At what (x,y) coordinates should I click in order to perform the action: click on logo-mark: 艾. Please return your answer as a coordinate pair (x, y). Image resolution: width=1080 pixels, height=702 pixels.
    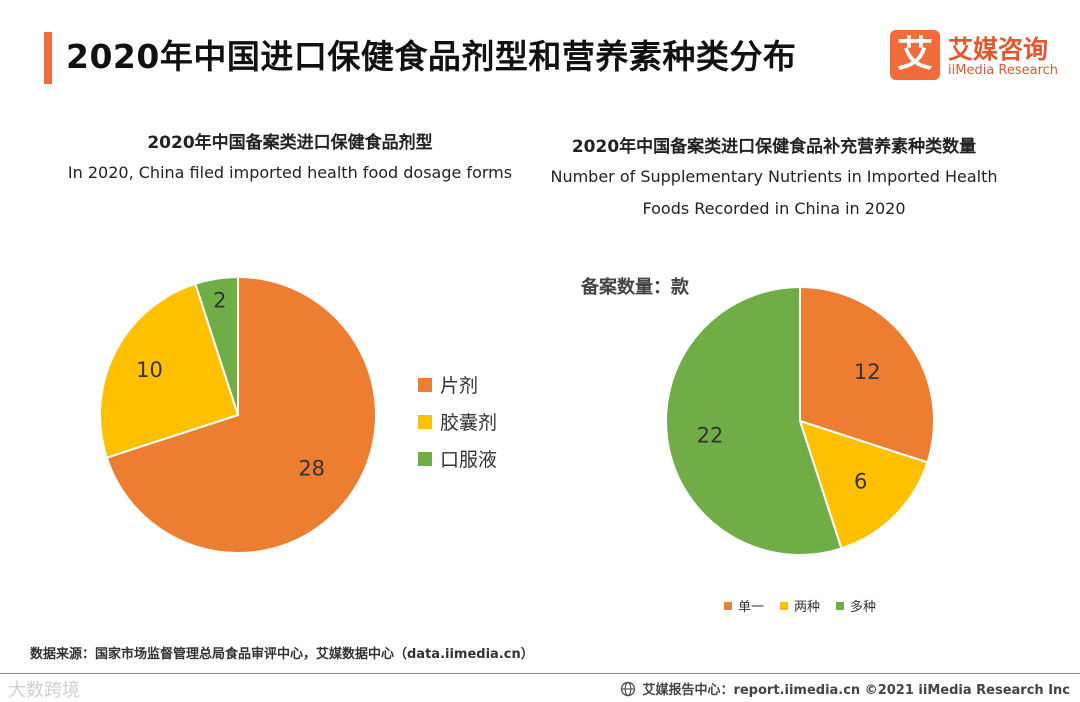
    Looking at the image, I should click on (915, 55).